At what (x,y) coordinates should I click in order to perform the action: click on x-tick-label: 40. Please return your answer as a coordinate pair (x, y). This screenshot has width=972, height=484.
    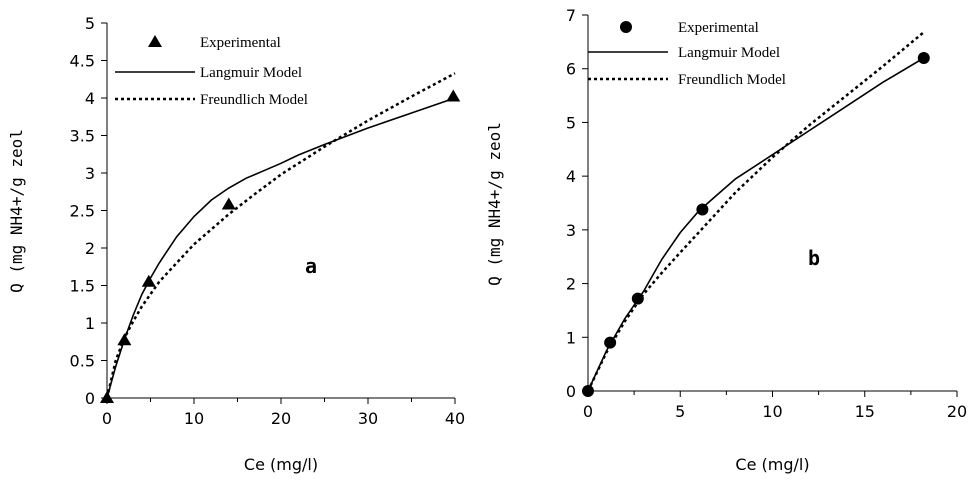
    Looking at the image, I should click on (455, 418).